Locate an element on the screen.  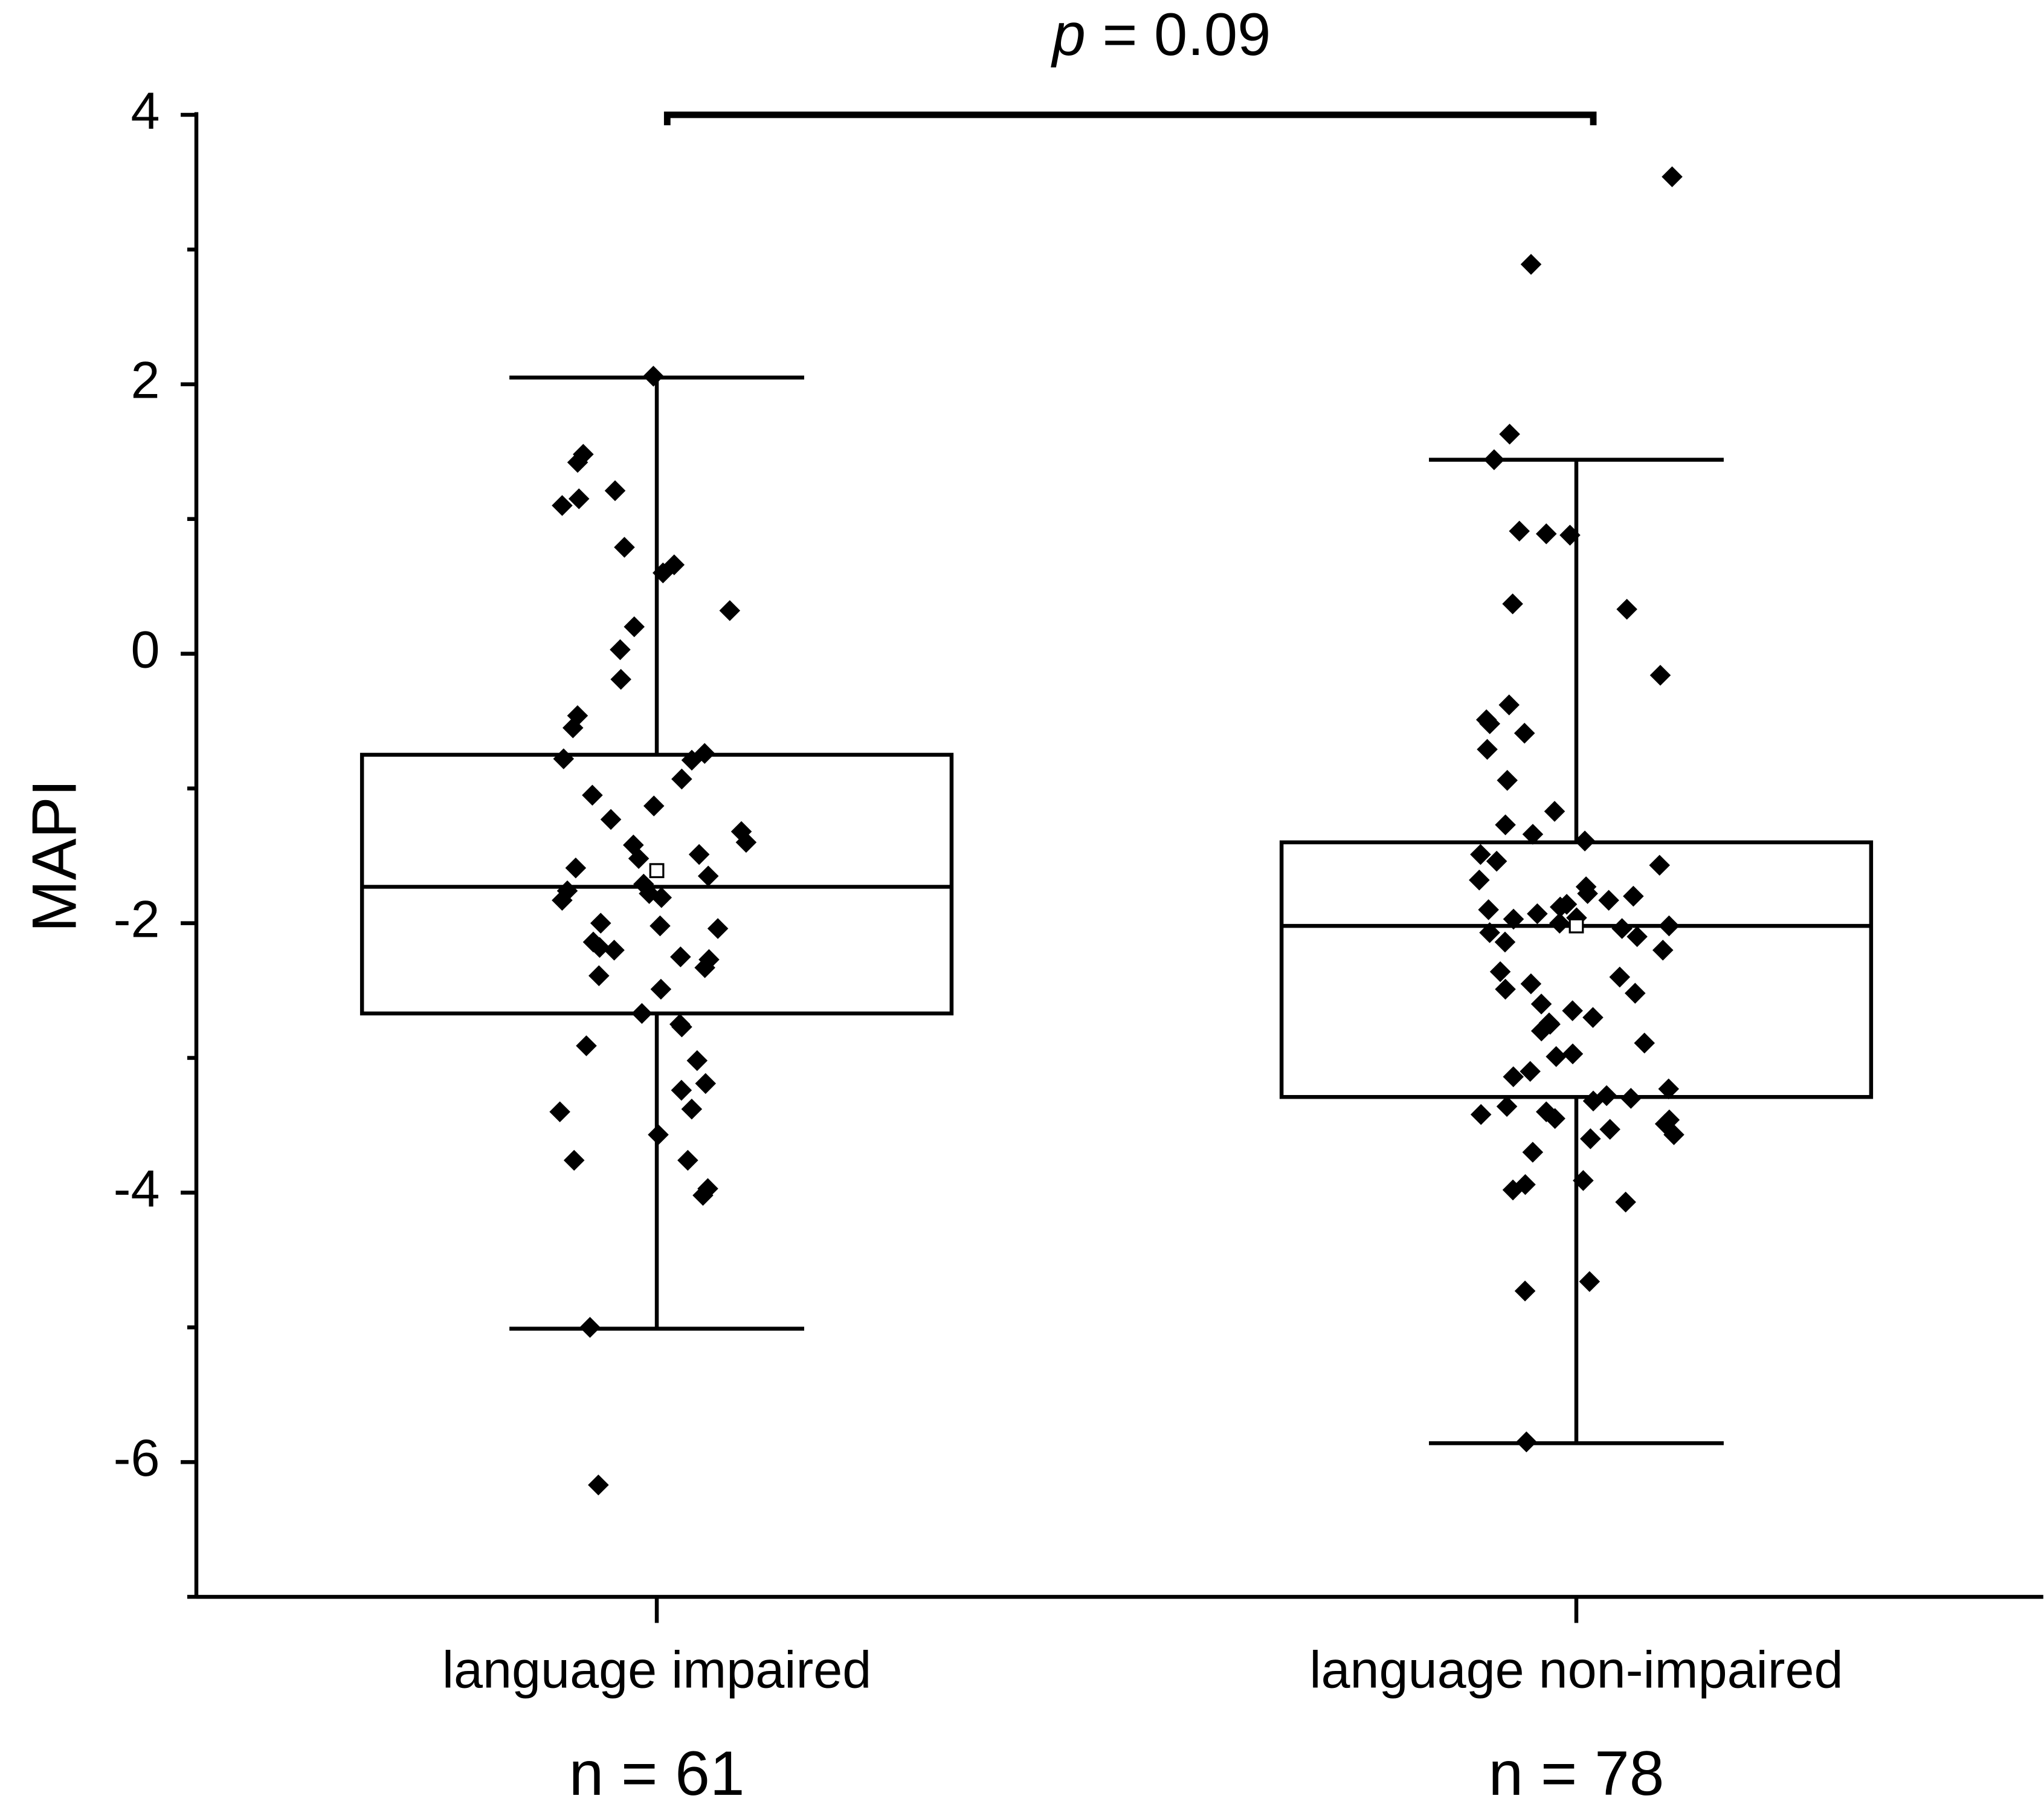
annotation-text: = 0.09 is located at coordinates (1186, 35).